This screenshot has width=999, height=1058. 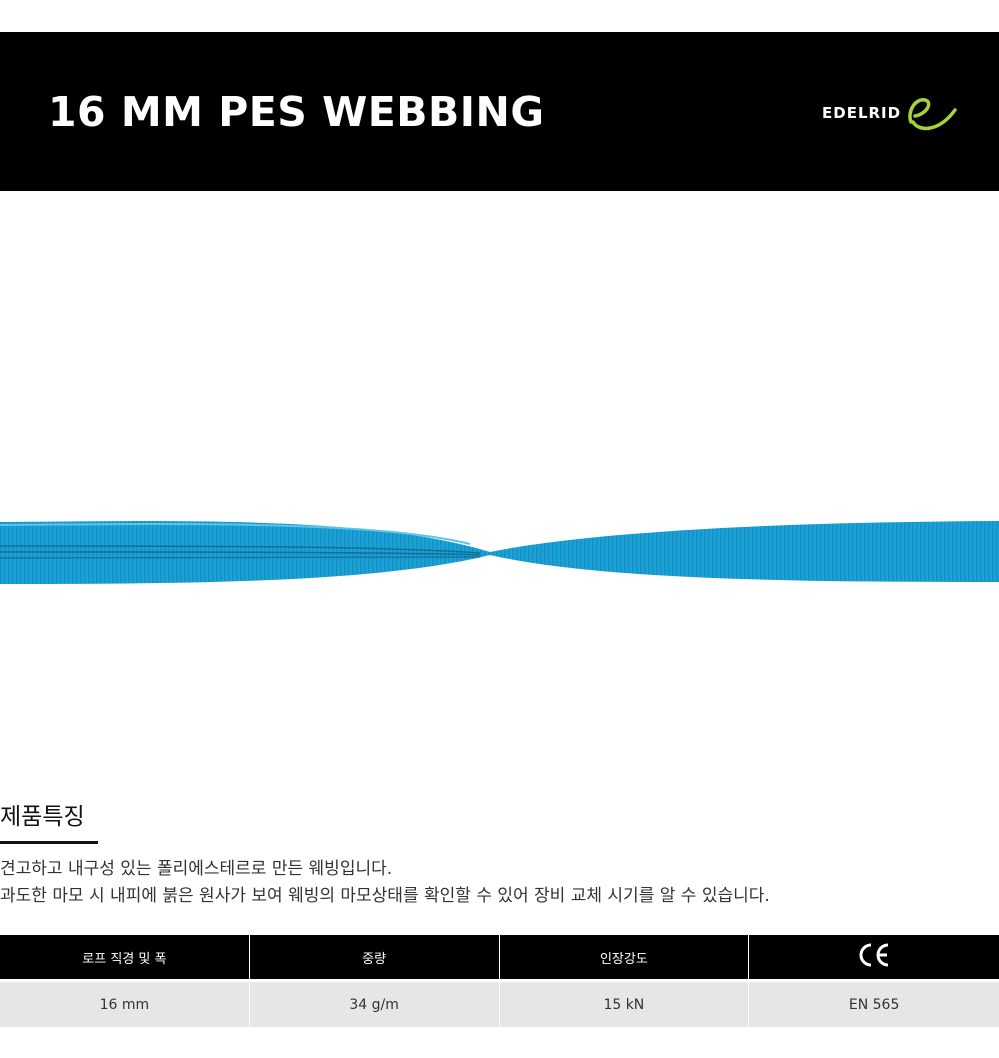 I want to click on ce-mark-icon, so click(x=874, y=955).